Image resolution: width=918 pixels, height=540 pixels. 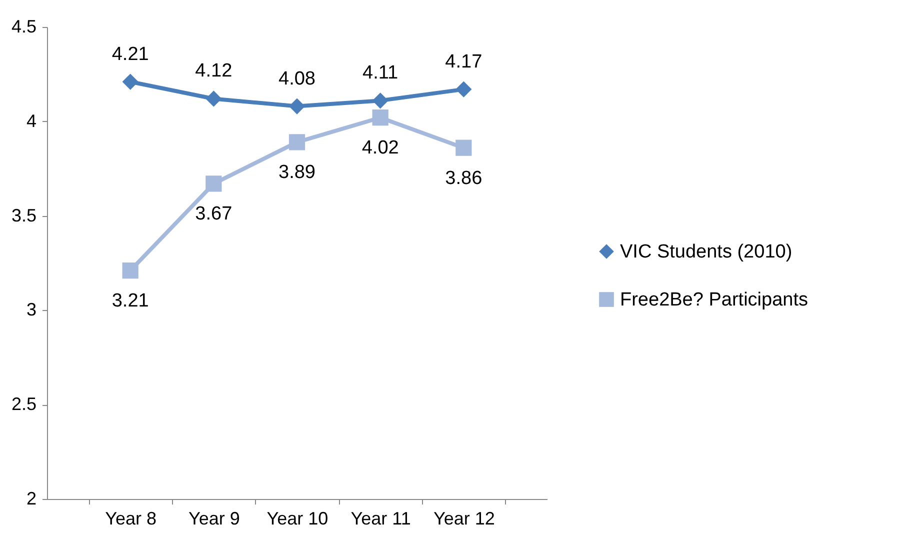 What do you see at coordinates (380, 148) in the screenshot?
I see `data-label: 4.02` at bounding box center [380, 148].